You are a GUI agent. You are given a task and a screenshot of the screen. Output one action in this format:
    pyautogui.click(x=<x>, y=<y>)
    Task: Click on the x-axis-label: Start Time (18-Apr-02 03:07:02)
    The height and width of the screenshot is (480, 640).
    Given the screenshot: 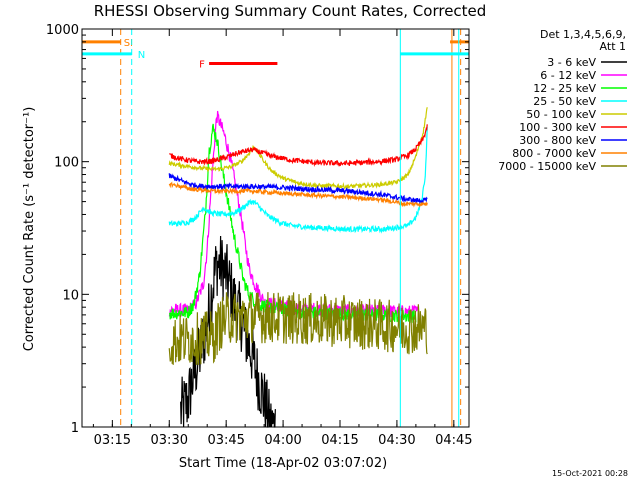 What is the action you would take?
    pyautogui.click(x=283, y=463)
    